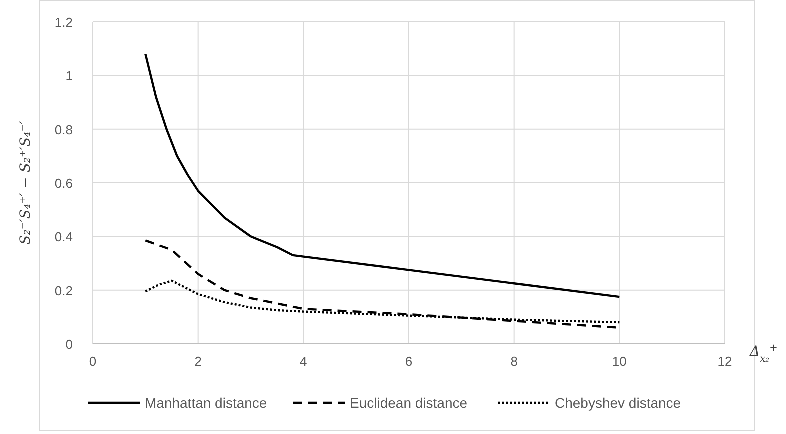  I want to click on y-tick-label: 0.2, so click(63, 290).